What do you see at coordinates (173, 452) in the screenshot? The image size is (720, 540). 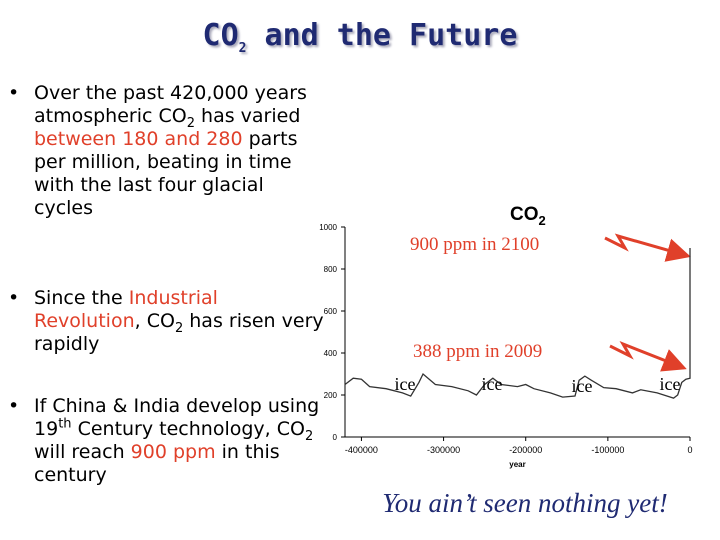 I see `text-segment: 900 ppm` at bounding box center [173, 452].